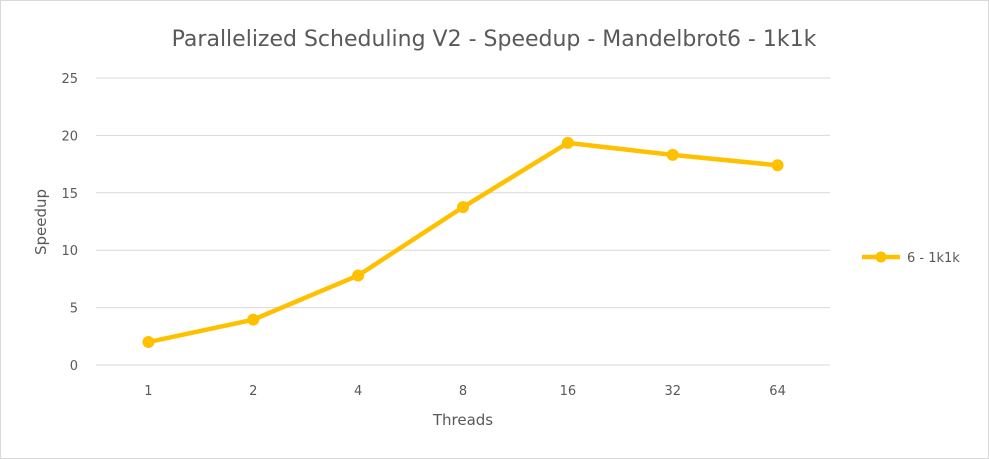 The height and width of the screenshot is (459, 989). Describe the element at coordinates (148, 391) in the screenshot. I see `x-tick-label: 1` at that location.